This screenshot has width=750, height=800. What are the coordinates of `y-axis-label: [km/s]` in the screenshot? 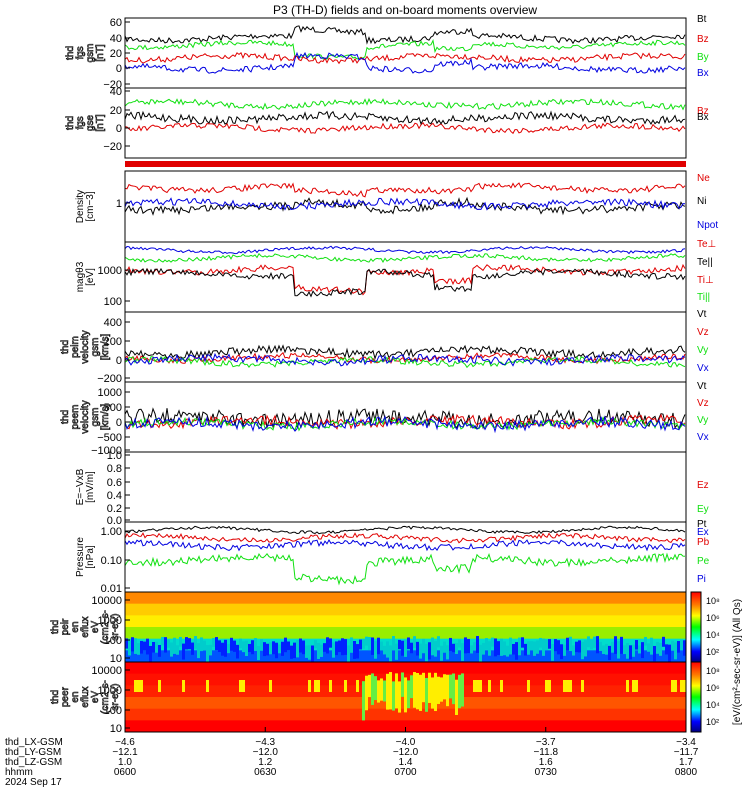 It's located at (105, 346).